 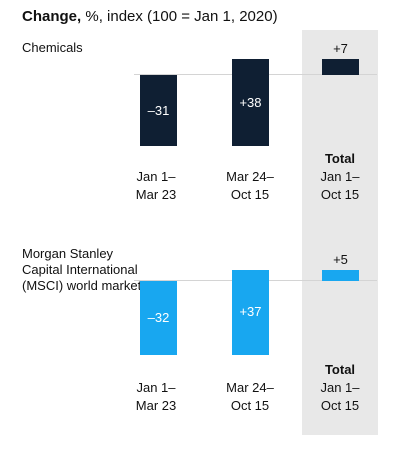 I want to click on chemicals-bar-2: +38, so click(x=250, y=102).